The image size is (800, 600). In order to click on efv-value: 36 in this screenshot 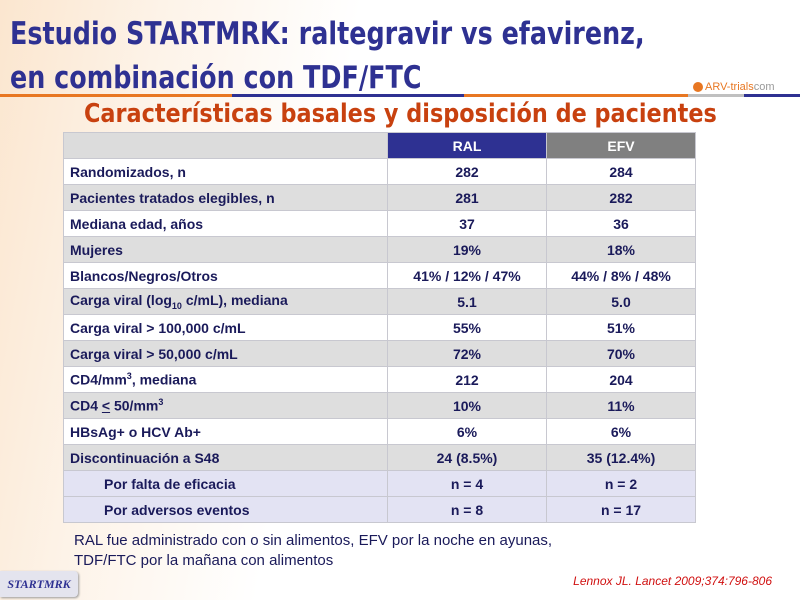, I will do `click(621, 223)`.